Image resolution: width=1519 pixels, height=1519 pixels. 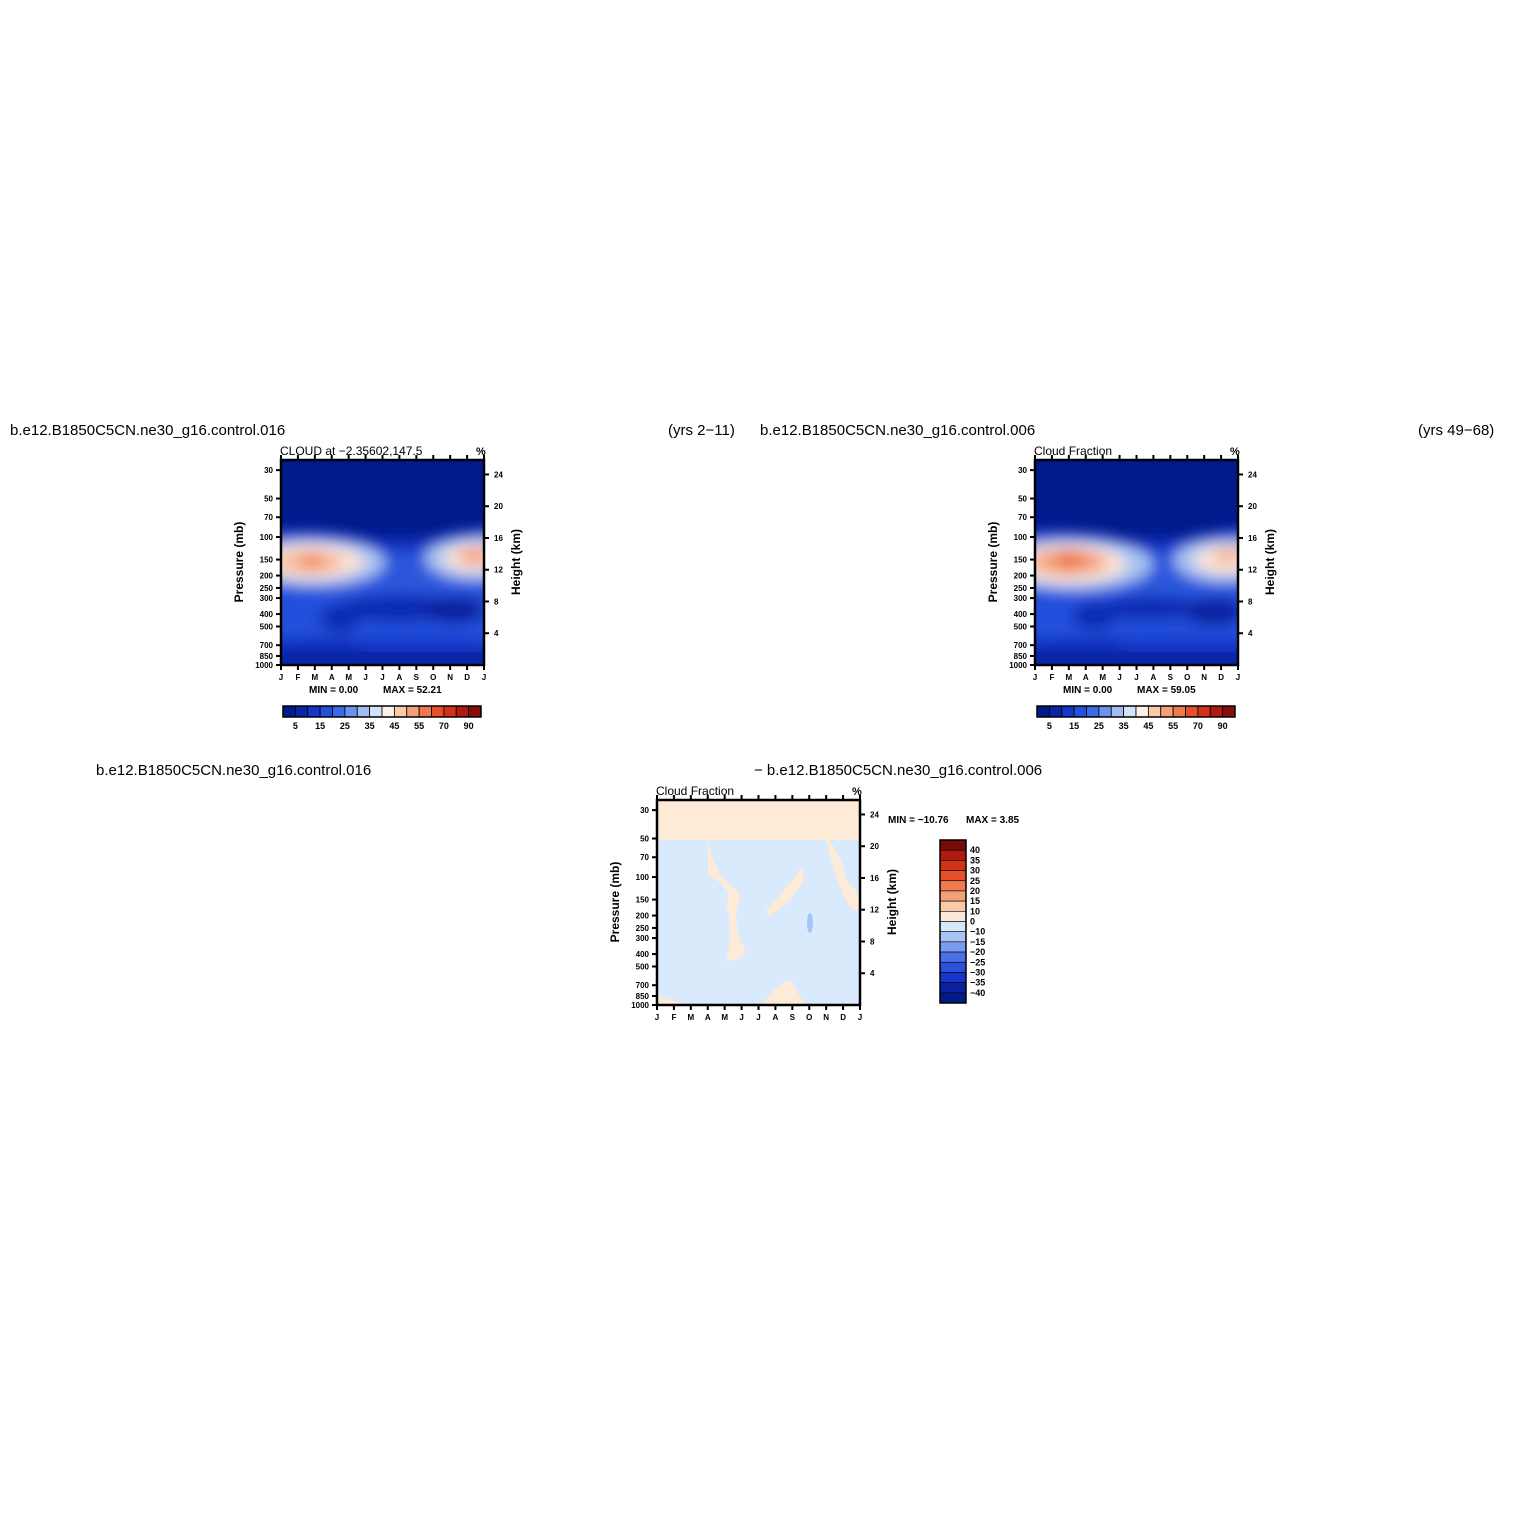 What do you see at coordinates (809, 1017) in the screenshot?
I see `x-tick-label: O` at bounding box center [809, 1017].